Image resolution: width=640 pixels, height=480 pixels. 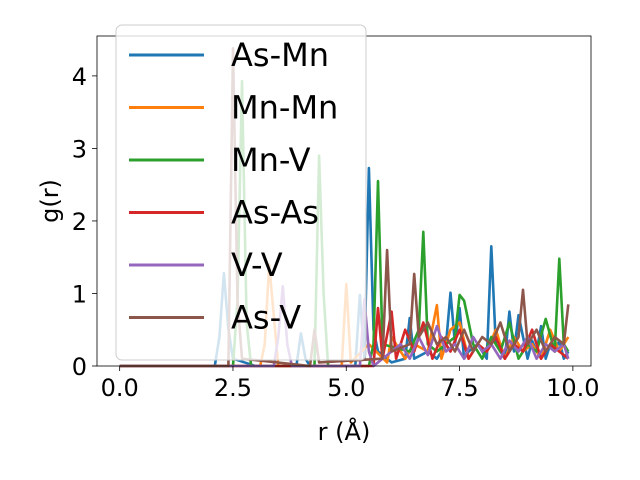 I want to click on x-tick-label: 0.0, so click(x=120, y=388).